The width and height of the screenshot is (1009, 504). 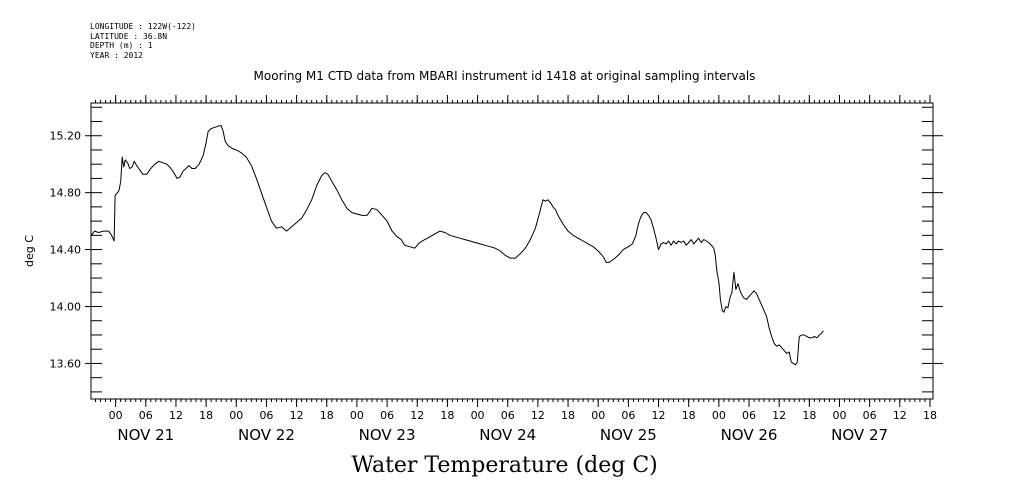 What do you see at coordinates (29, 251) in the screenshot?
I see `y-axis-label: deg C` at bounding box center [29, 251].